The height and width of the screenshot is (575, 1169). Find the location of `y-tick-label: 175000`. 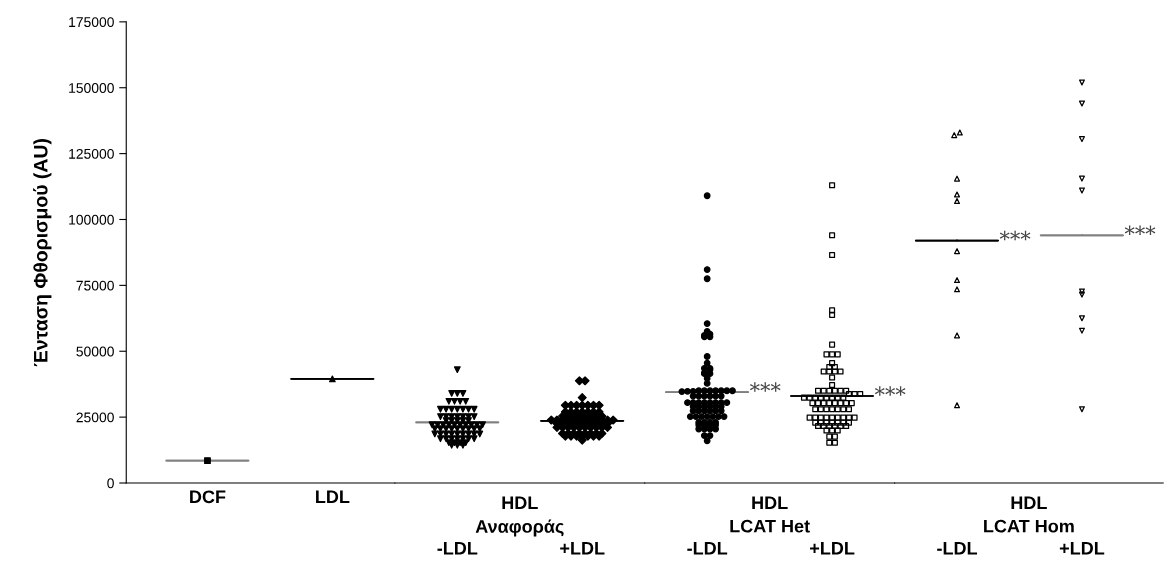

y-tick-label: 175000 is located at coordinates (91, 22).